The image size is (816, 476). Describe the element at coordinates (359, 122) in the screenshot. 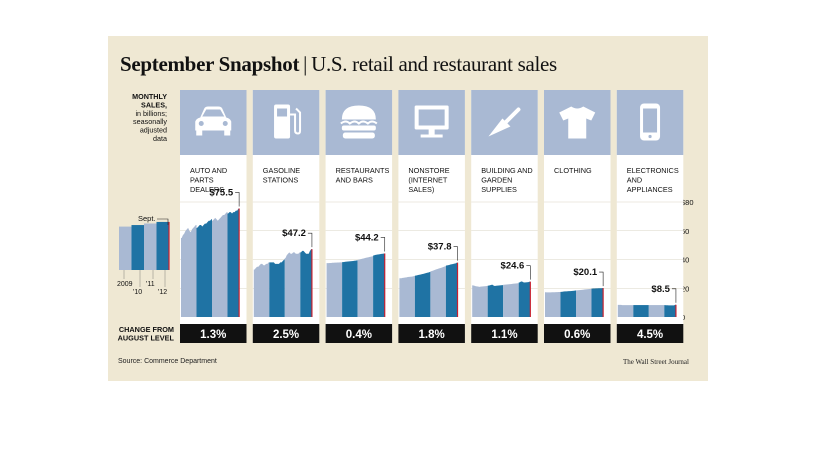

I see `burger-icon` at that location.